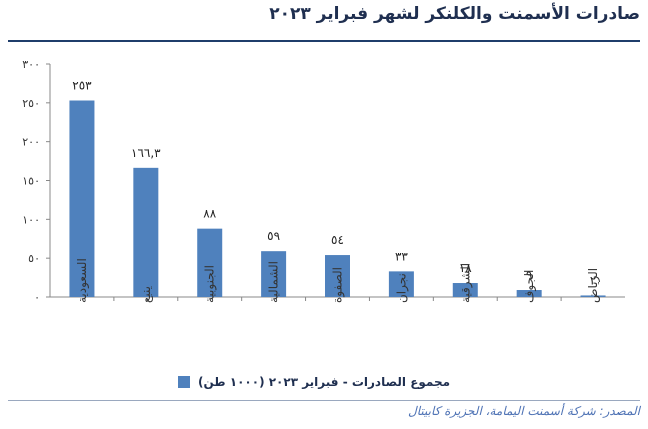  Describe the element at coordinates (31, 142) in the screenshot. I see `y-tick-label: ٢٠٠` at that location.